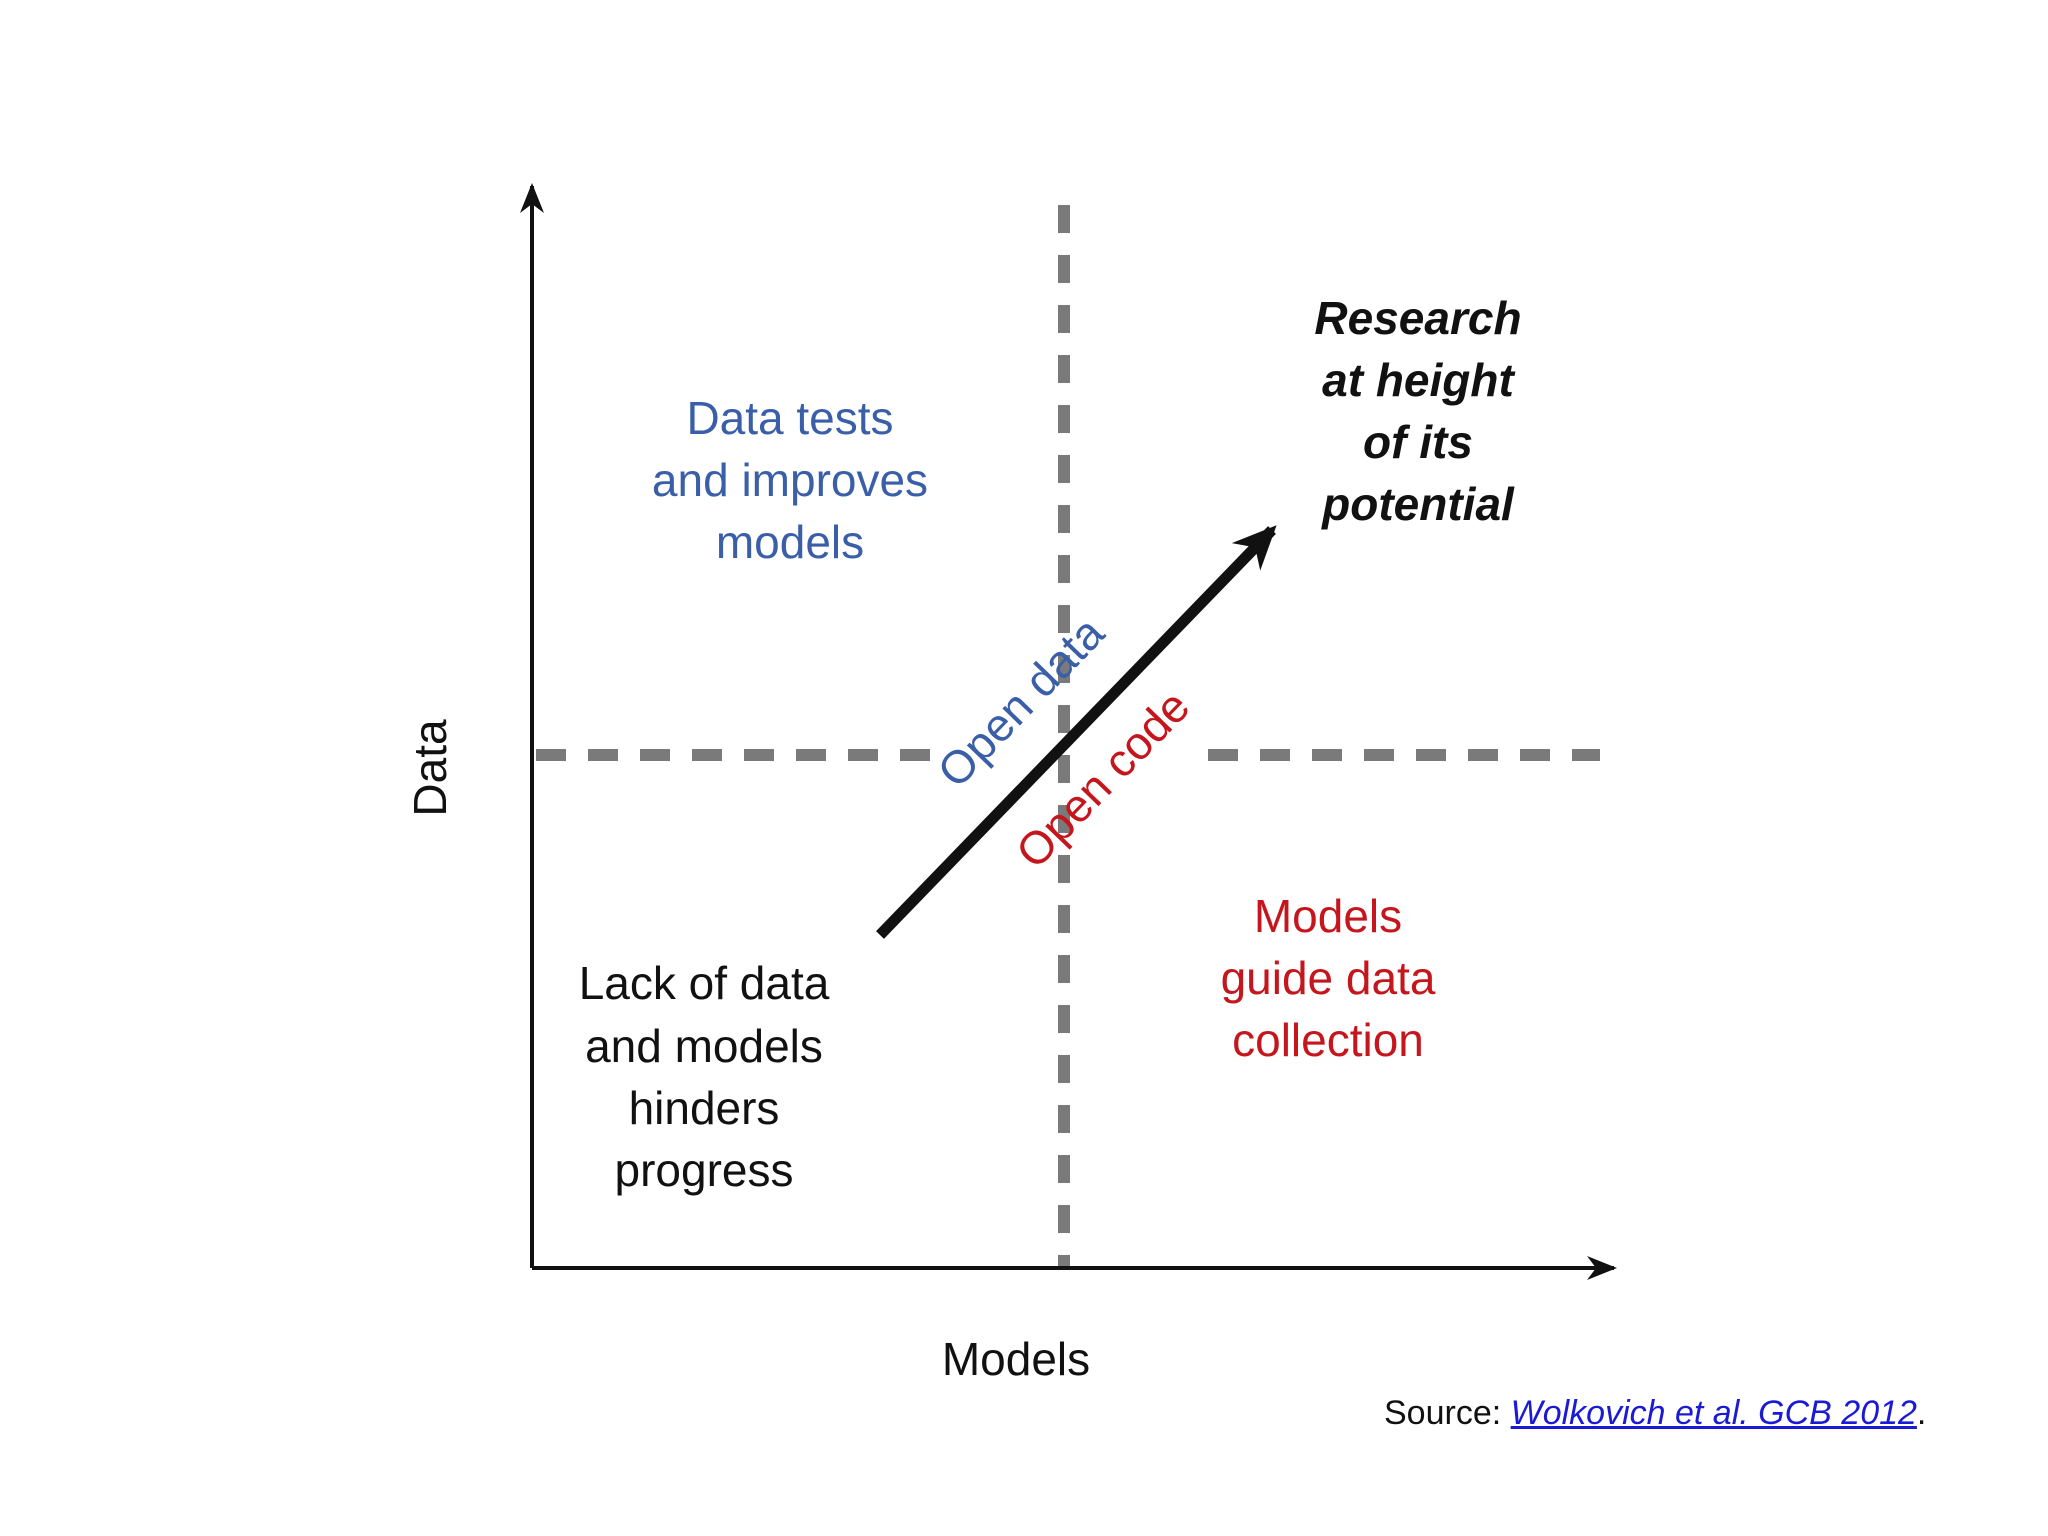 The image size is (2048, 1536). I want to click on progress-arrow, so click(1076, 732).